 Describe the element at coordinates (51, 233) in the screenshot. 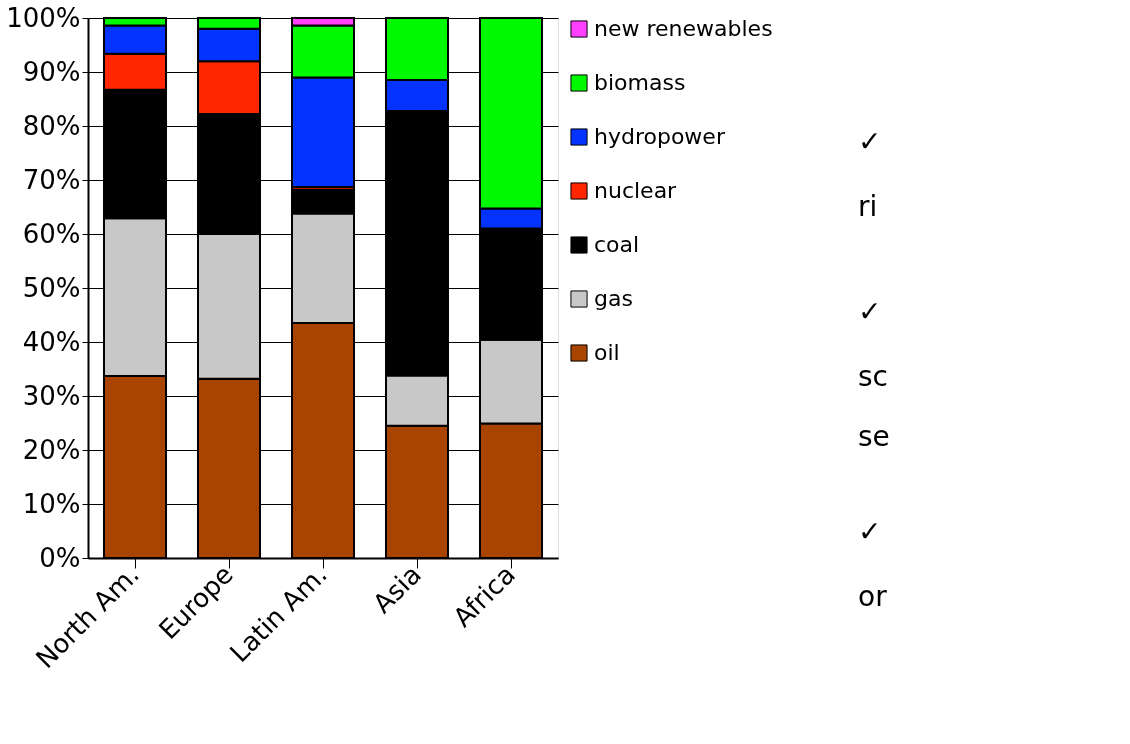

I see `y-tick-label: 60%` at that location.